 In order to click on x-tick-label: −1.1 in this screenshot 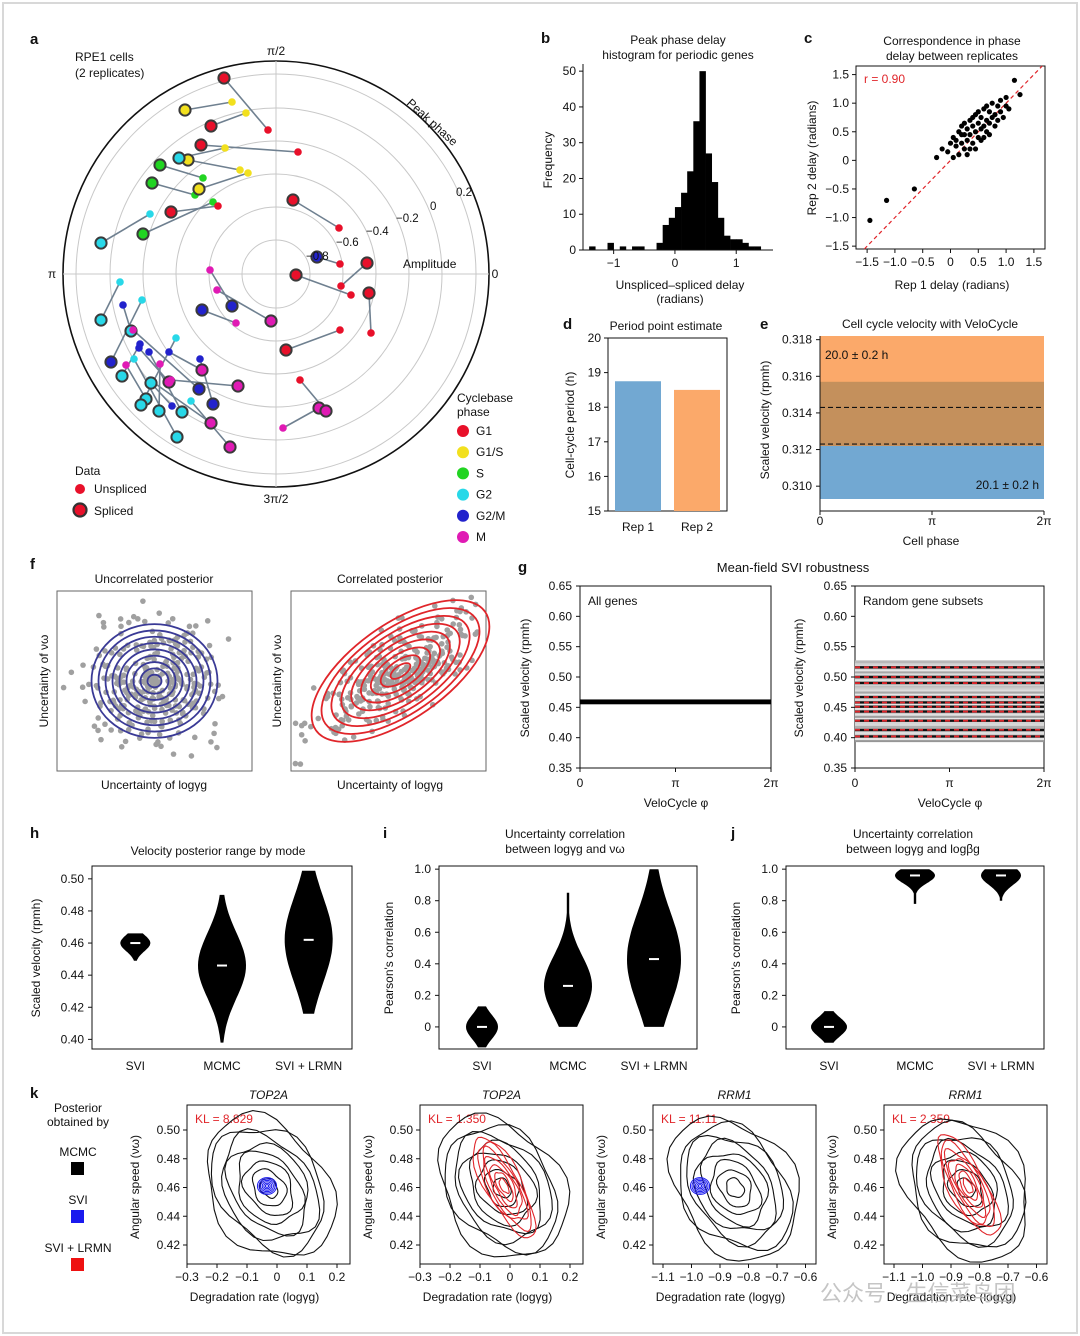, I will do `click(663, 1277)`.